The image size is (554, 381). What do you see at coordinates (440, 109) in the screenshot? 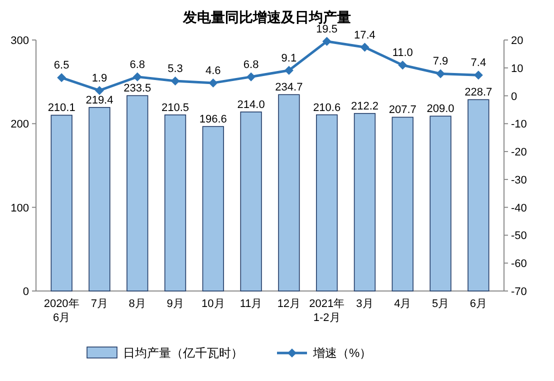
I see `data-label: 209.0` at bounding box center [440, 109].